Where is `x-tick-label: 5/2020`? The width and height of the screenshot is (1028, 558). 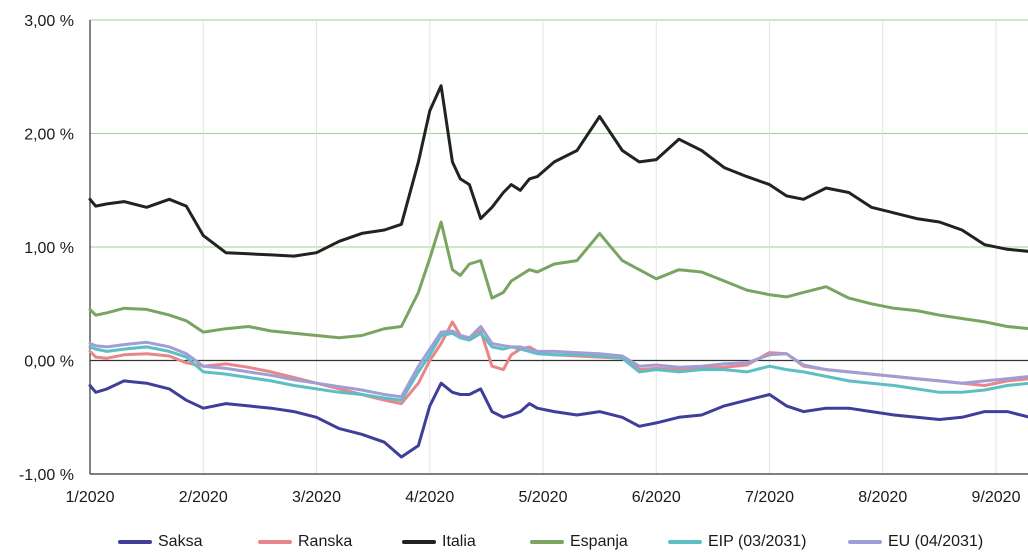
x-tick-label: 5/2020 is located at coordinates (543, 497).